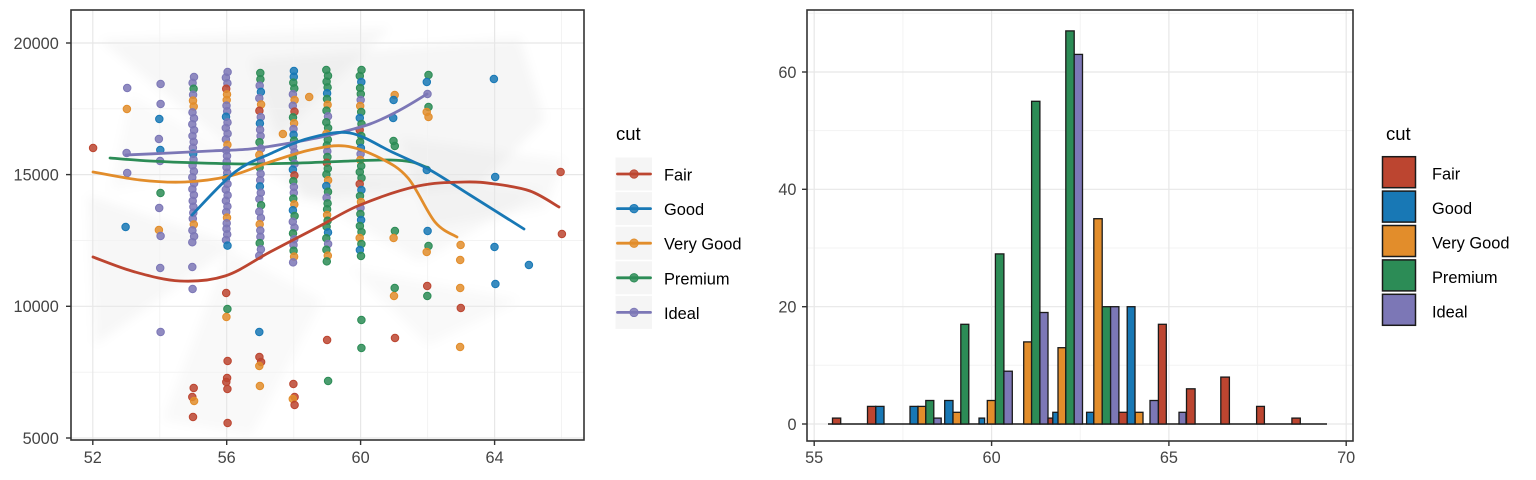 The image size is (1536, 480). What do you see at coordinates (791, 425) in the screenshot?
I see `svg-text: 0` at bounding box center [791, 425].